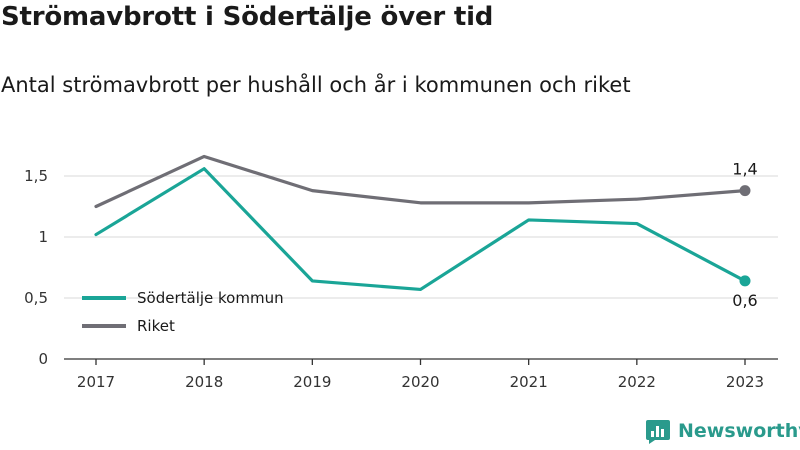  What do you see at coordinates (210, 298) in the screenshot?
I see `legend-label: Södertälje kommun` at bounding box center [210, 298].